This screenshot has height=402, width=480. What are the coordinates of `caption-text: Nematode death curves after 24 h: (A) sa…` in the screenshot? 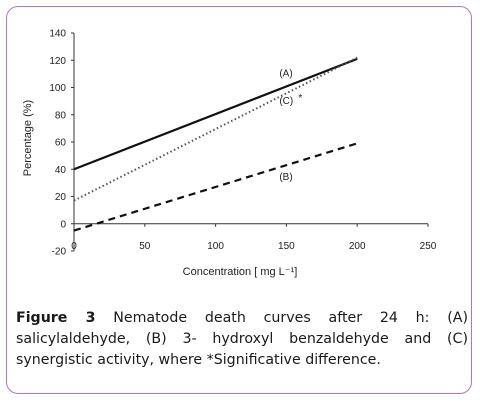 It's located at (242, 339).